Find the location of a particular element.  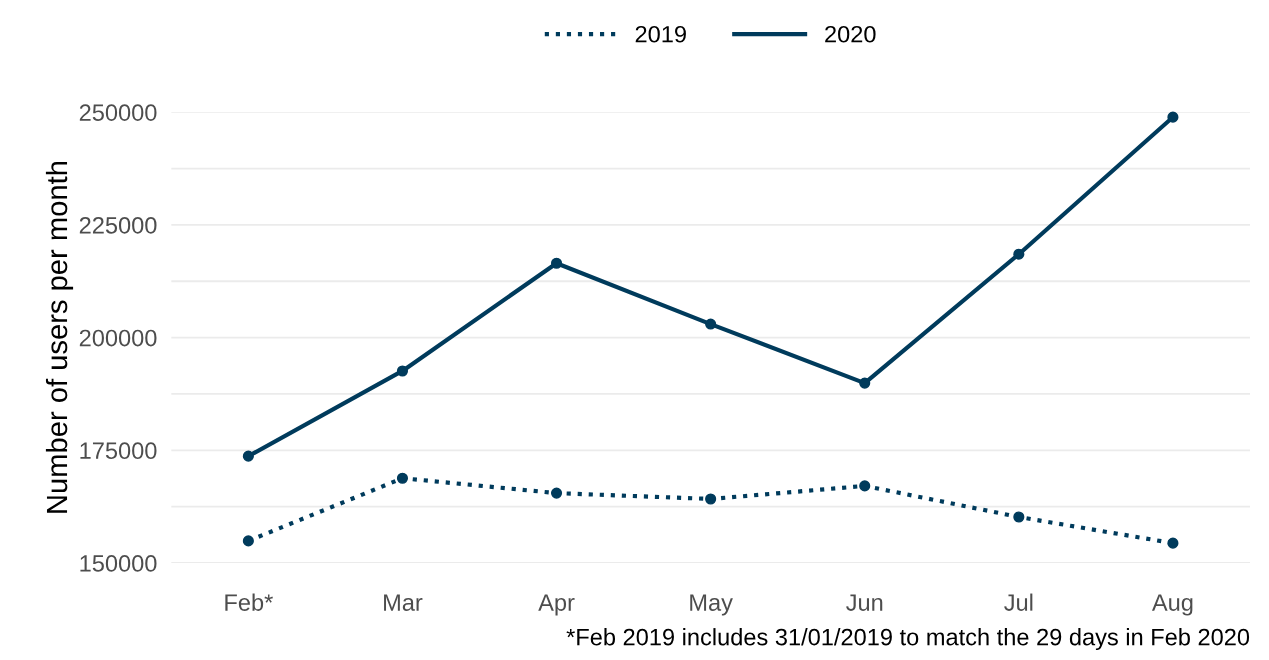

x-tick-label: Mar is located at coordinates (403, 602).